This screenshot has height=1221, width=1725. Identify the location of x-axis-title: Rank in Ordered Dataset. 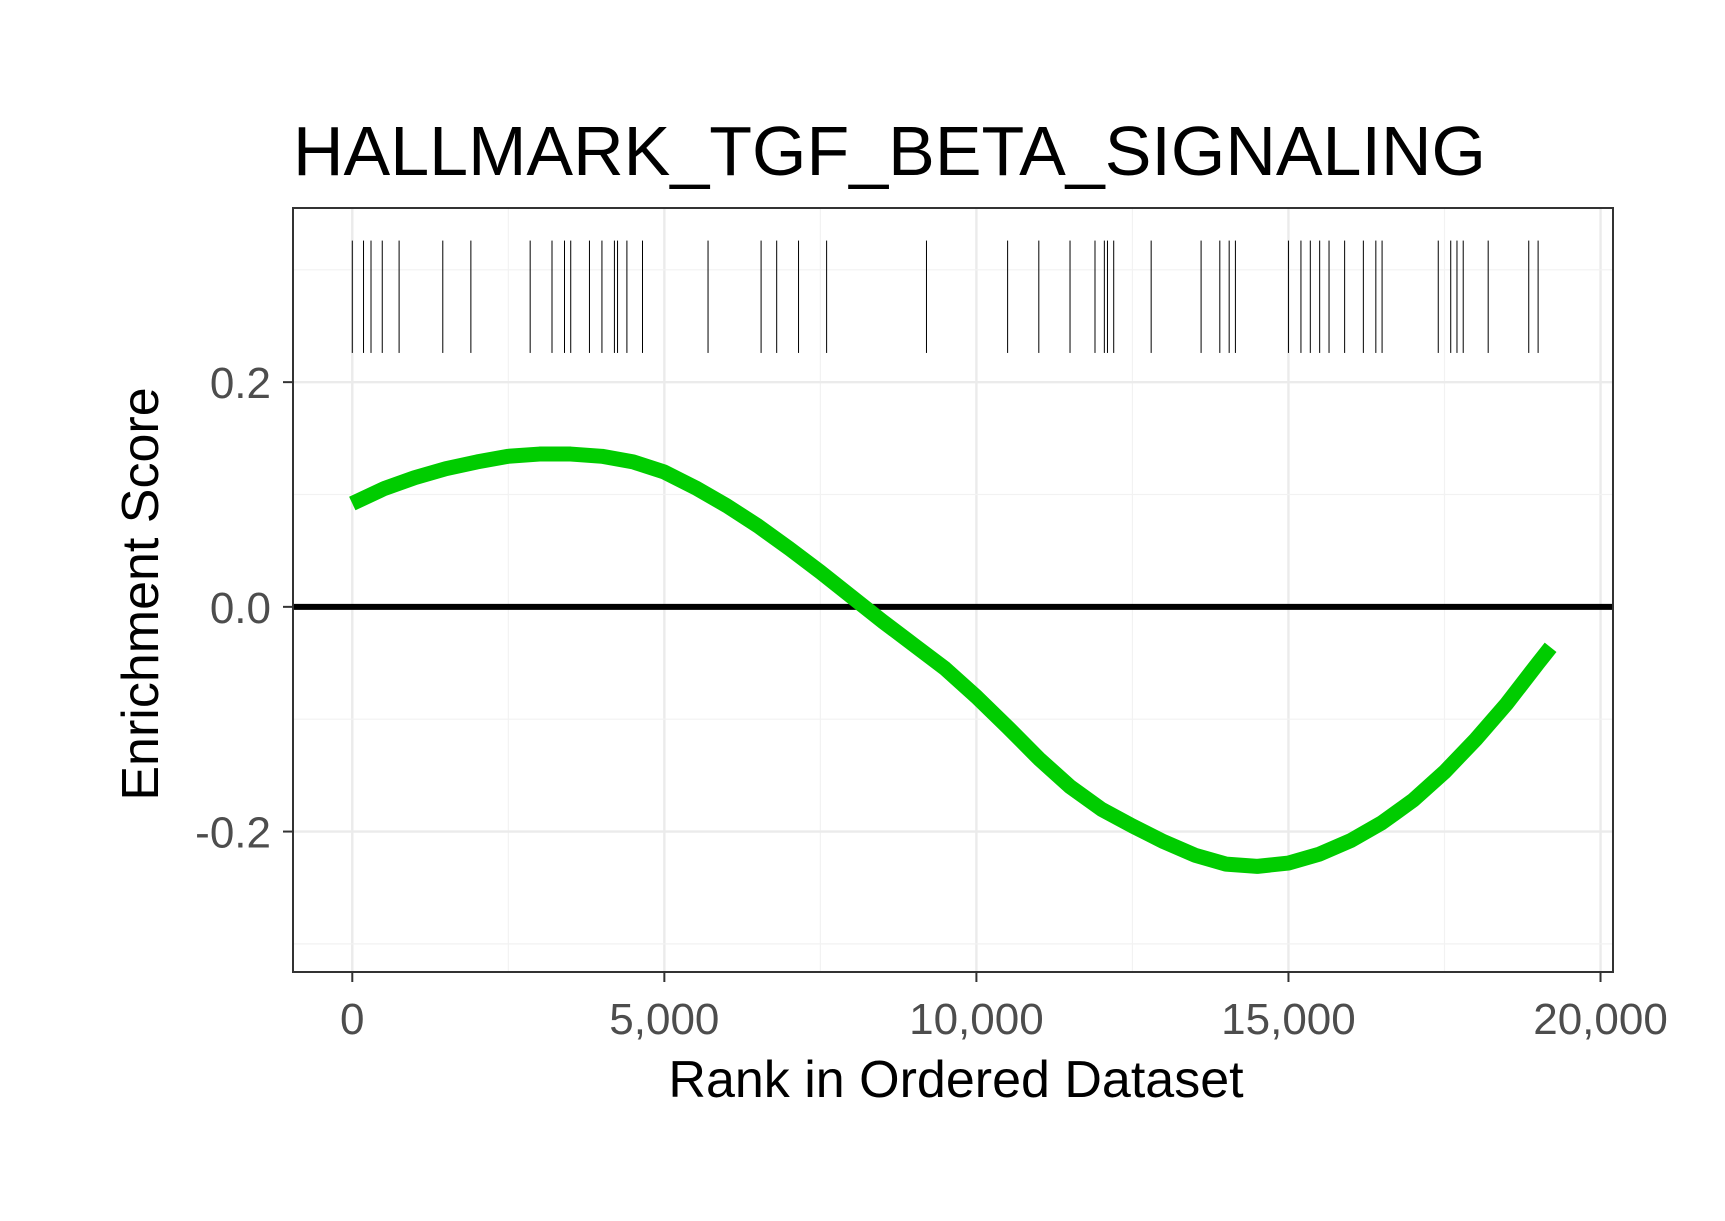
(956, 1080).